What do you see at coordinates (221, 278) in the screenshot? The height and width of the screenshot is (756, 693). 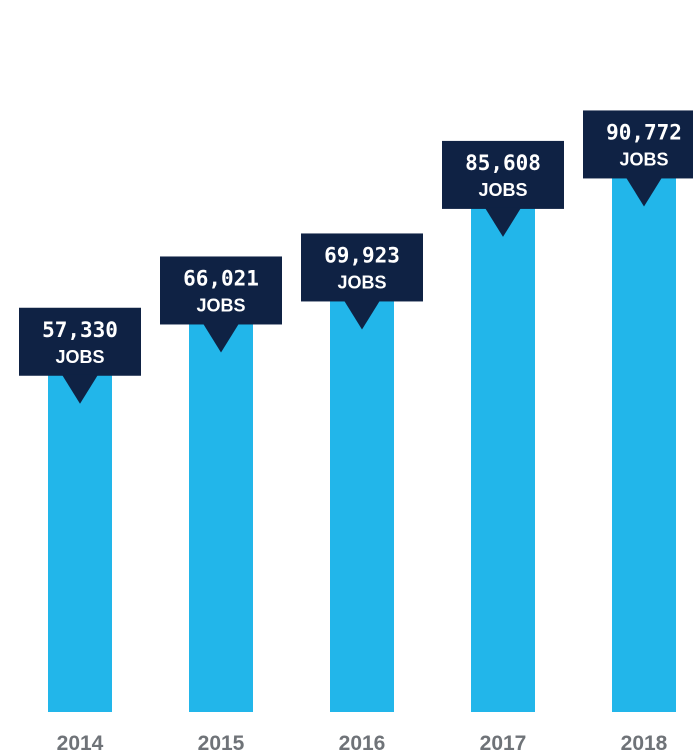 I see `value-label-2015: 66,021` at bounding box center [221, 278].